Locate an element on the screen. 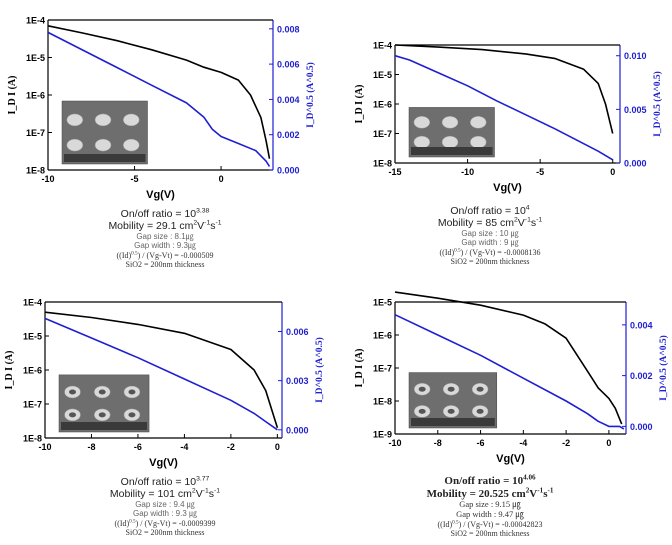 This screenshot has height=545, width=672. micrograph-background is located at coordinates (104, 132).